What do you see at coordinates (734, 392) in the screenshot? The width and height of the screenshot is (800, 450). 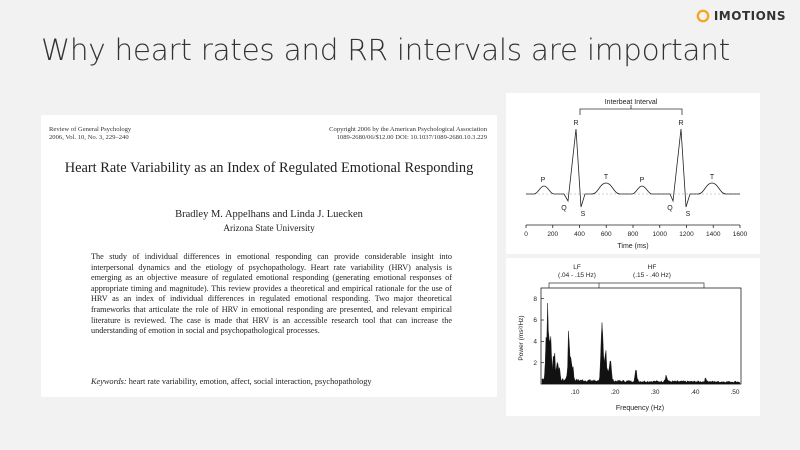 I see `psd-xtick-label: .50` at bounding box center [734, 392].